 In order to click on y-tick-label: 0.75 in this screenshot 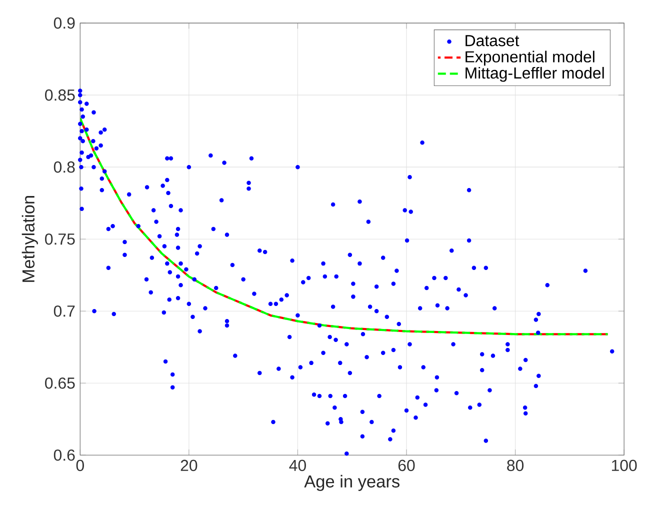, I will do `click(60, 239)`.